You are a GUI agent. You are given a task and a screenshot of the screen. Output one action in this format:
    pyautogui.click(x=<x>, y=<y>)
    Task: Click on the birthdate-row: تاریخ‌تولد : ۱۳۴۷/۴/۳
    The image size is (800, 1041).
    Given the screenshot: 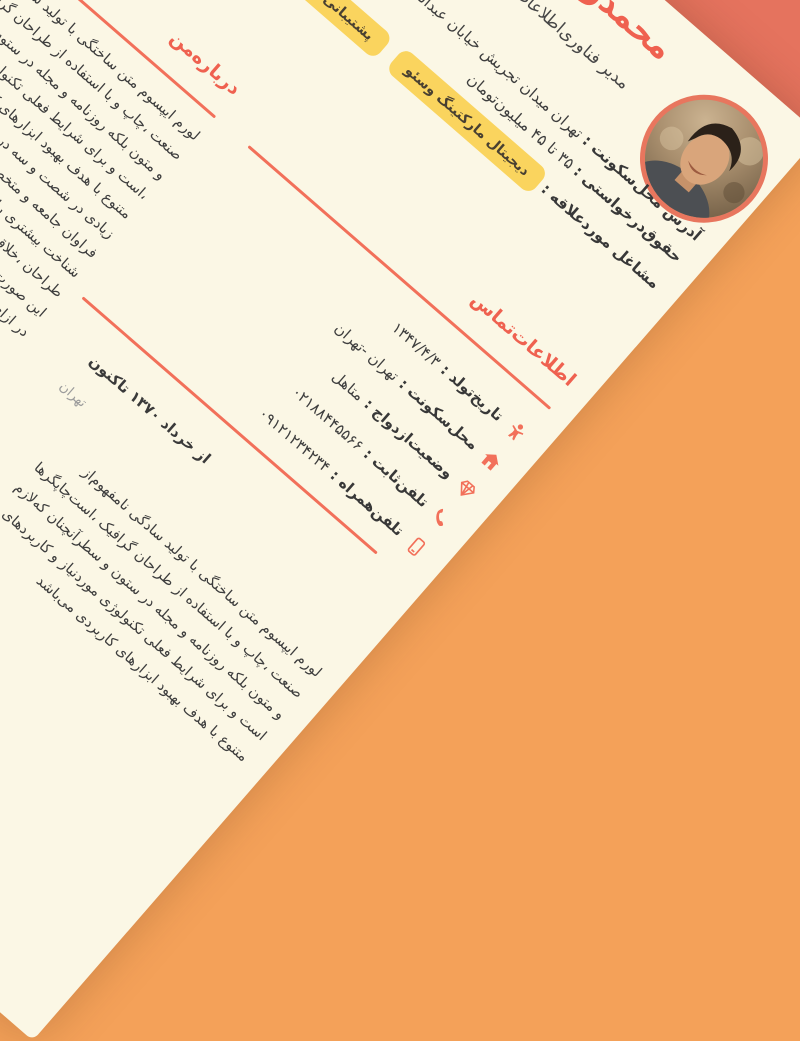 What is the action you would take?
    pyautogui.click(x=361, y=297)
    